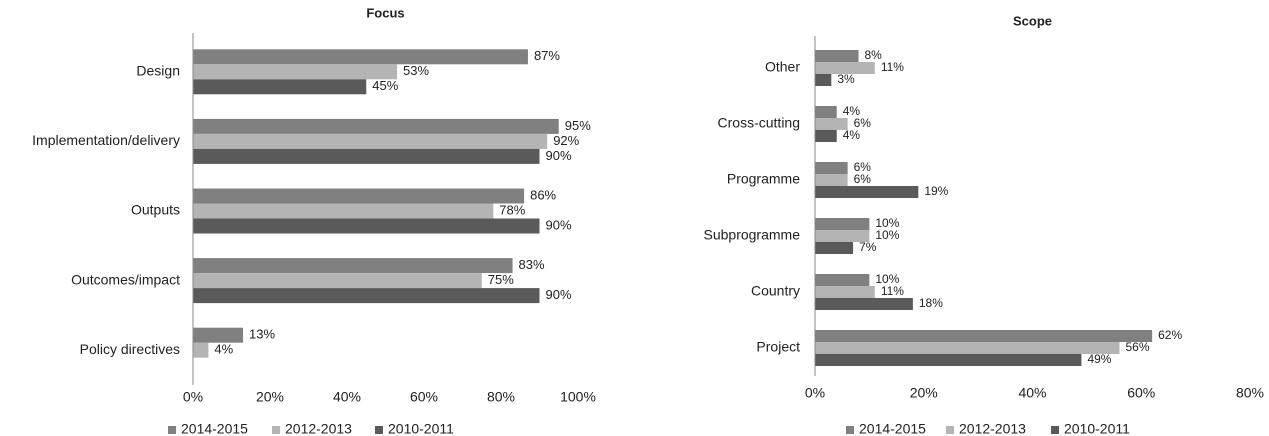 The width and height of the screenshot is (1269, 436). Describe the element at coordinates (155, 210) in the screenshot. I see `y-tick-label: Outputs` at that location.